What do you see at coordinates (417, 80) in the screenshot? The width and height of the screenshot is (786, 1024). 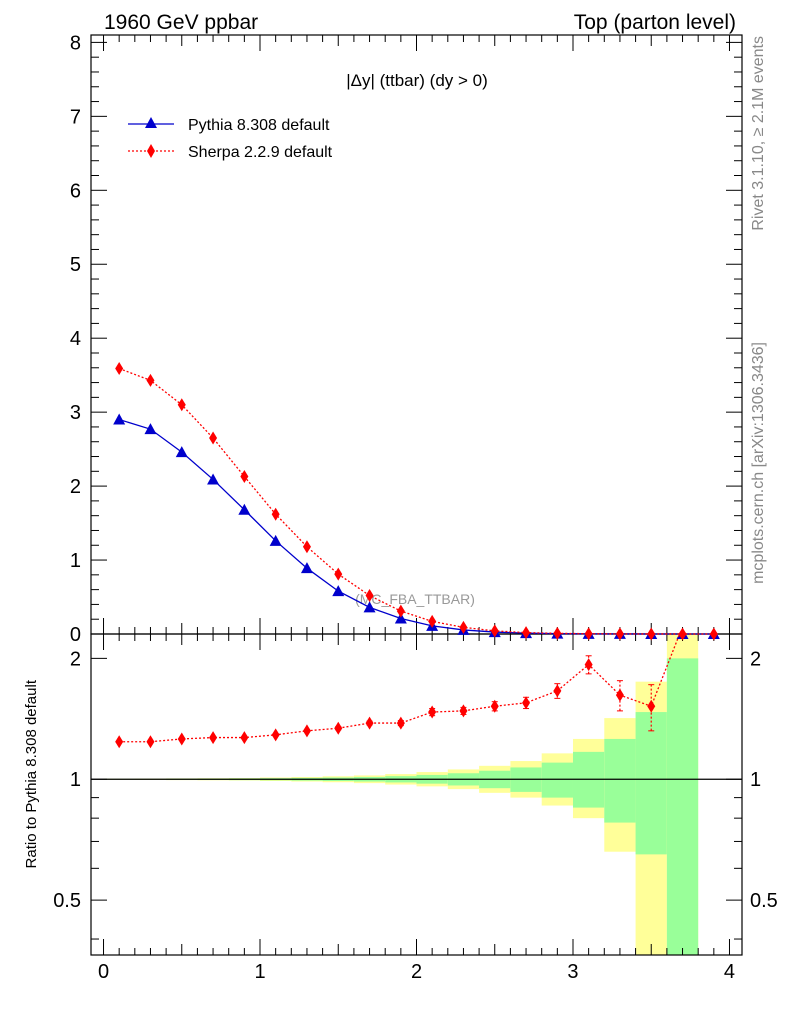 I see `main-plot-title: |Δy| (ttbar) (dy > 0)` at bounding box center [417, 80].